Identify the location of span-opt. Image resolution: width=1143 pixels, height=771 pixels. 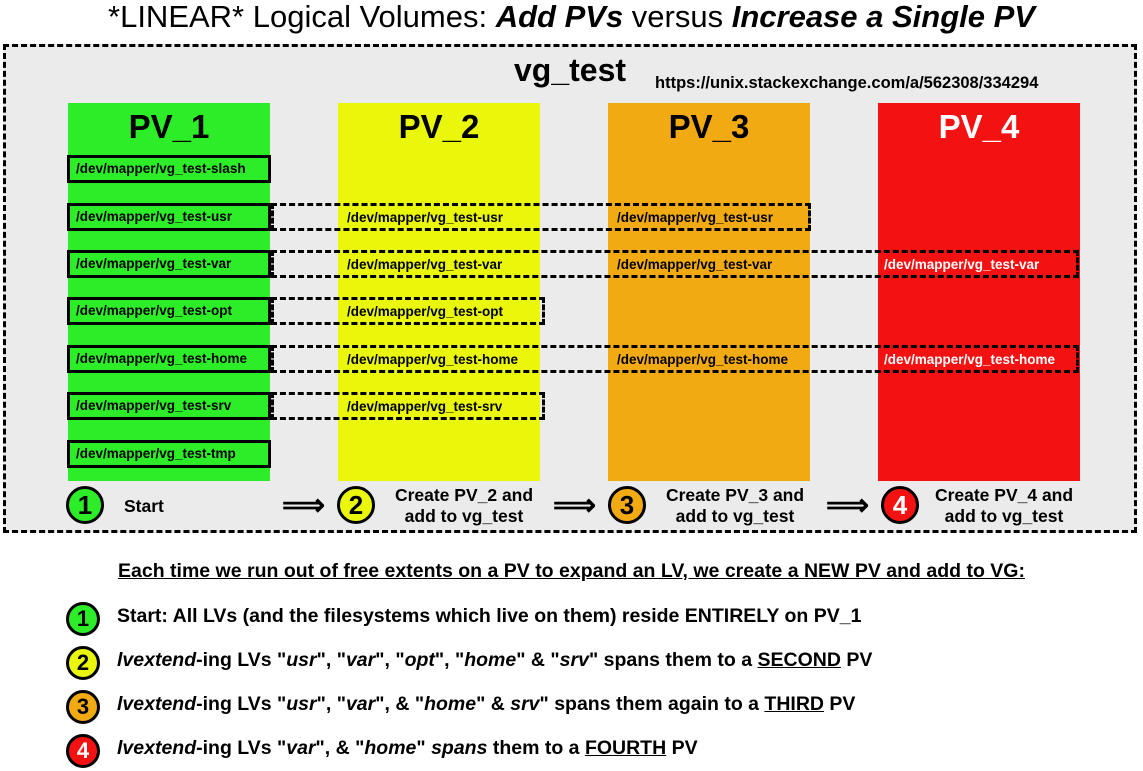
(408, 311).